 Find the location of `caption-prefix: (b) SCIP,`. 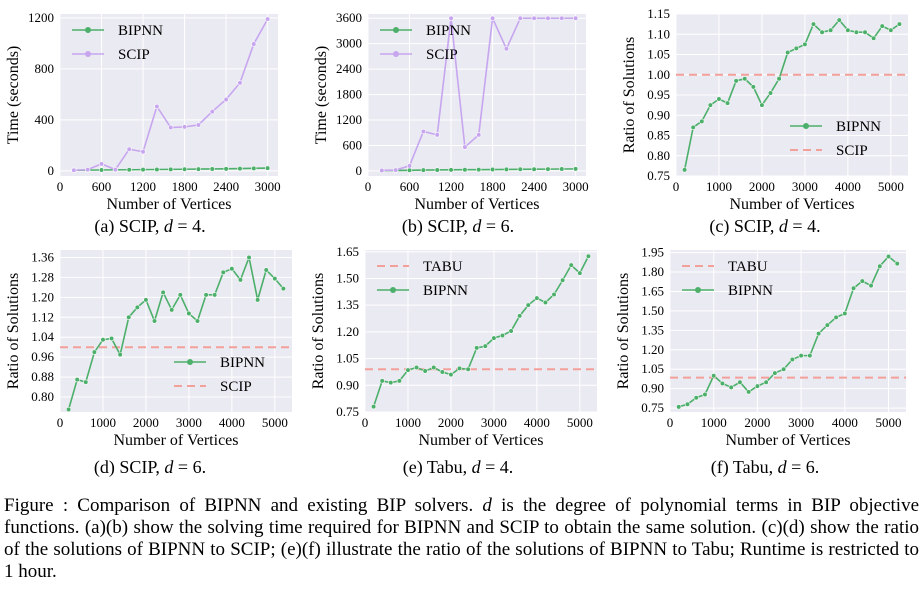

caption-prefix: (b) SCIP, is located at coordinates (437, 226).